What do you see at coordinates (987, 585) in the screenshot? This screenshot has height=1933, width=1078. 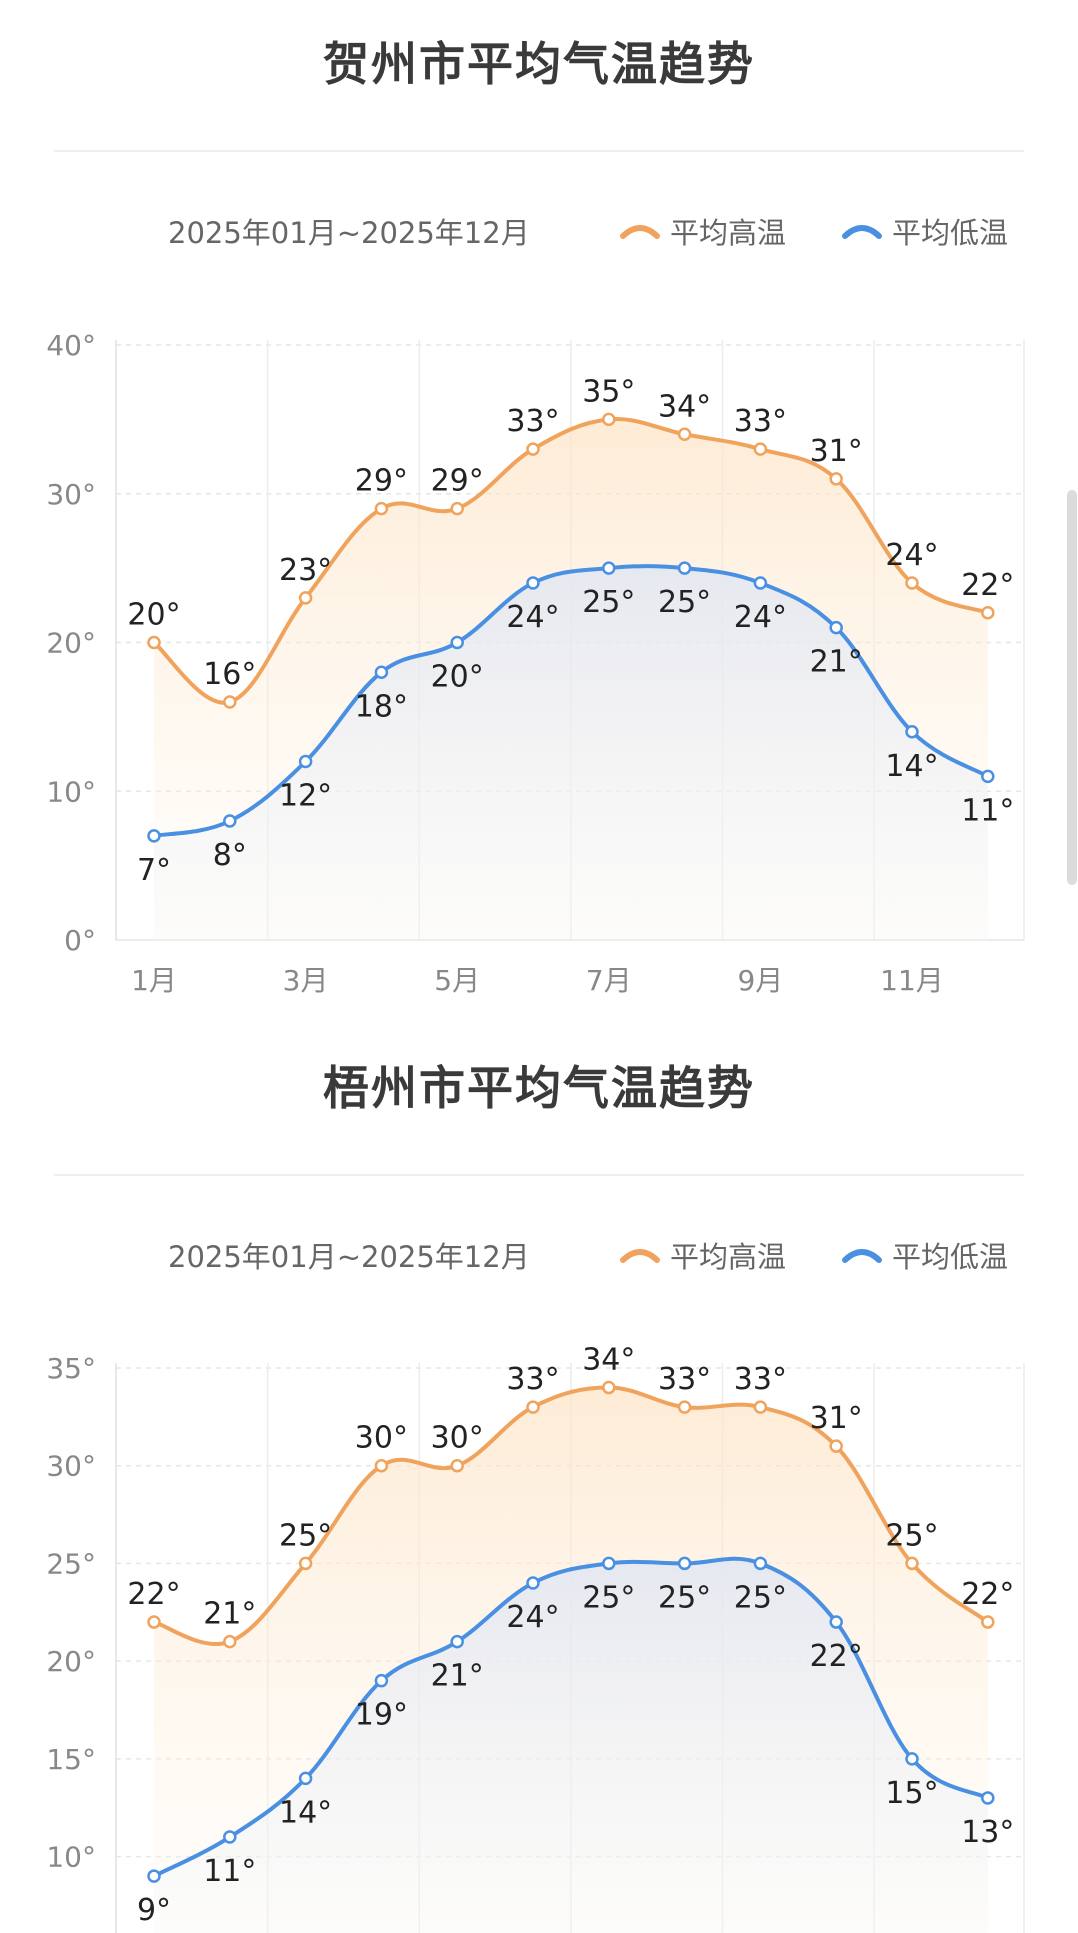 I see `high-data-label: 22°` at bounding box center [987, 585].